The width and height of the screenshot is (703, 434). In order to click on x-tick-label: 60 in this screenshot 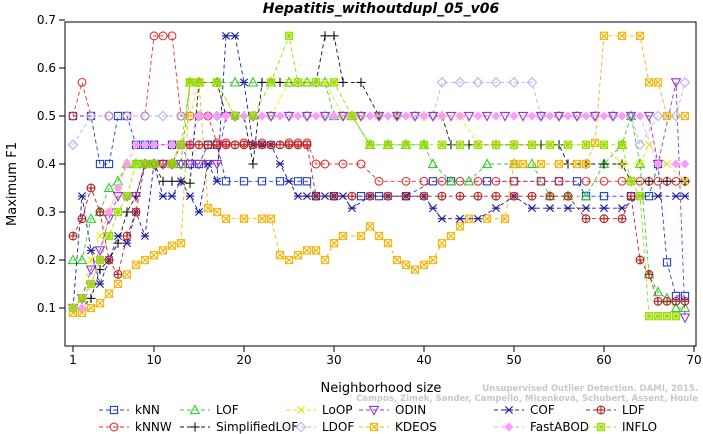, I will do `click(603, 360)`.